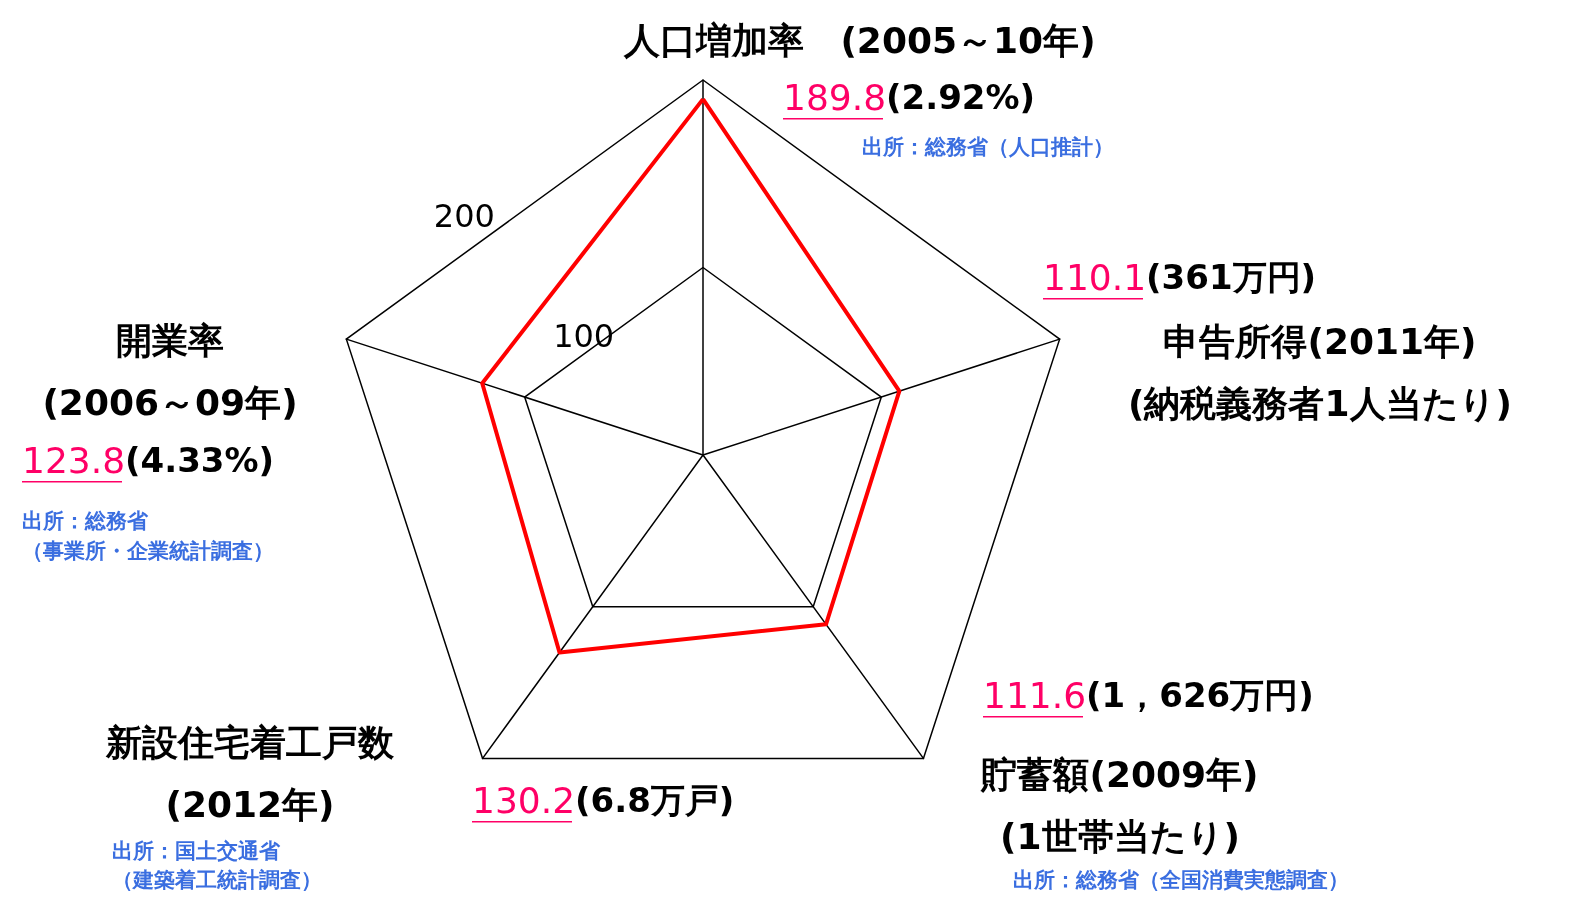  Describe the element at coordinates (584, 335) in the screenshot. I see `y-tick-label: 100` at that location.